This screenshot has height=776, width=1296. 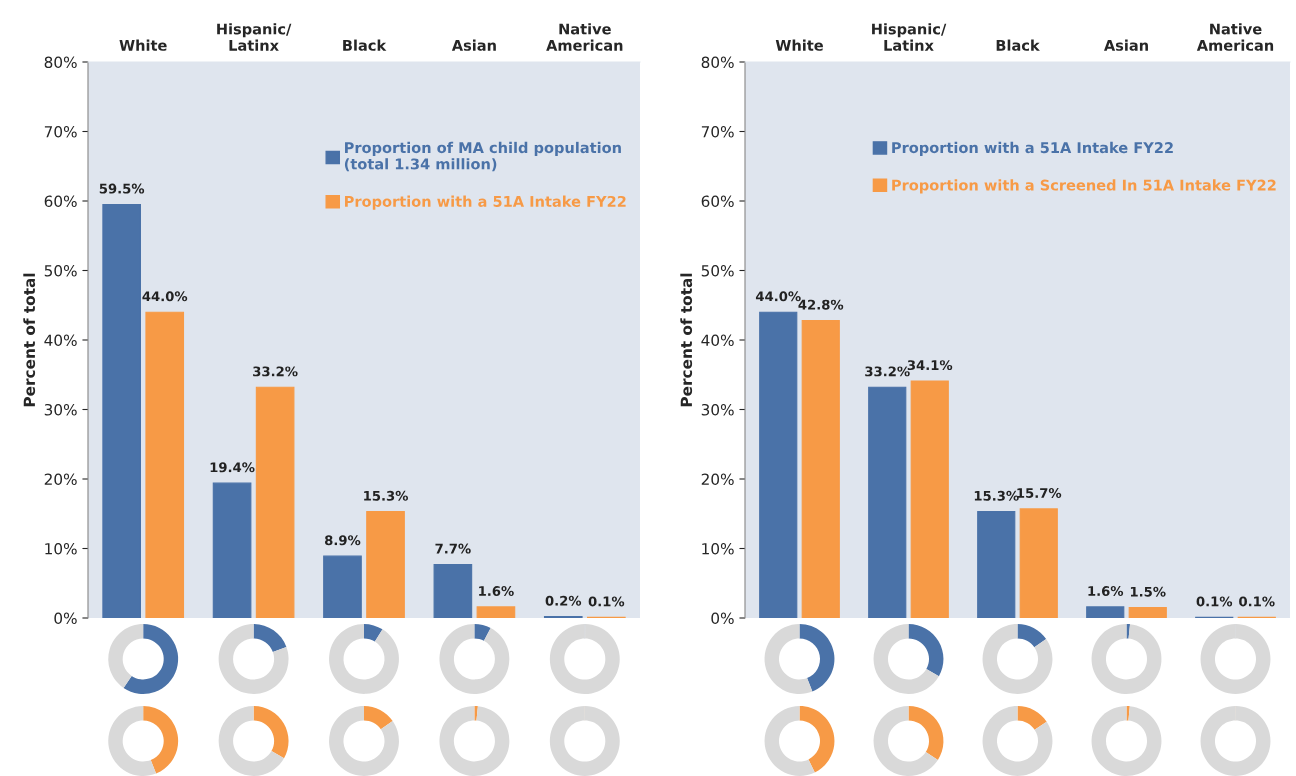 I want to click on data-label: 0.2%, so click(x=563, y=600).